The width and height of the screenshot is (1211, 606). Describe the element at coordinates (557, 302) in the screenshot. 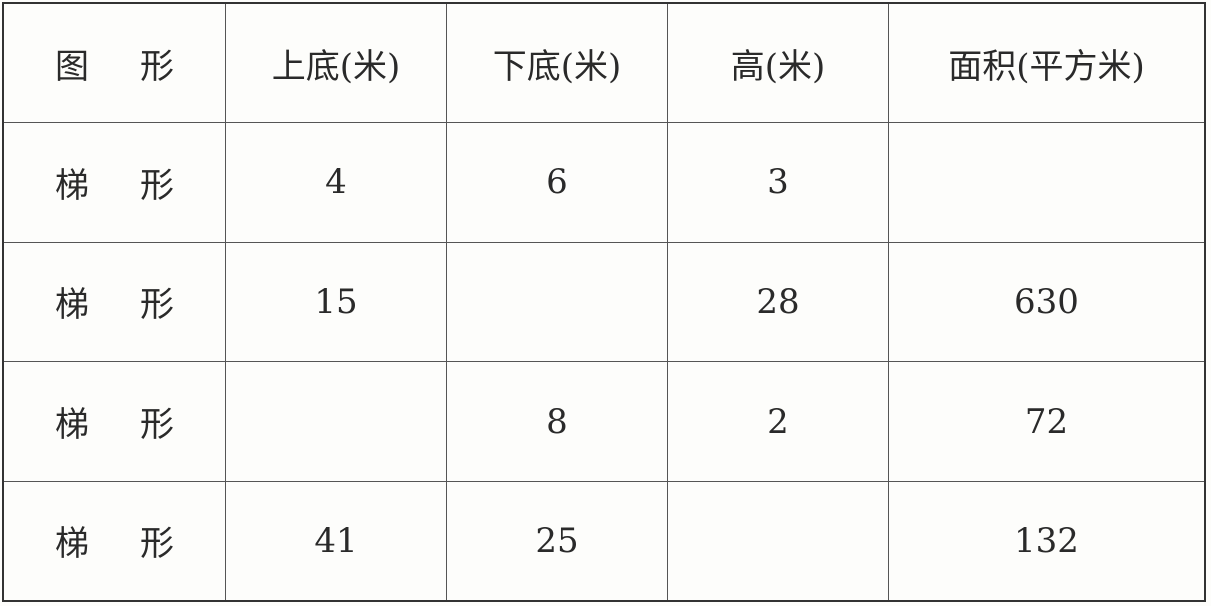

I see `cell-bottom-base` at that location.